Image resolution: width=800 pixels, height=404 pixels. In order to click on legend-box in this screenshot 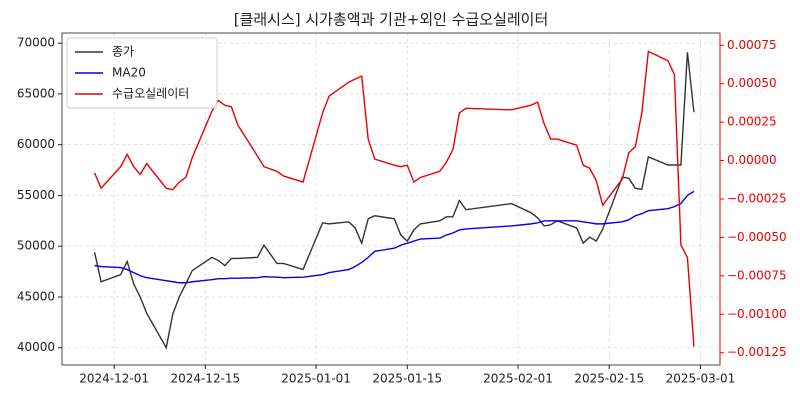, I will do `click(142, 73)`.